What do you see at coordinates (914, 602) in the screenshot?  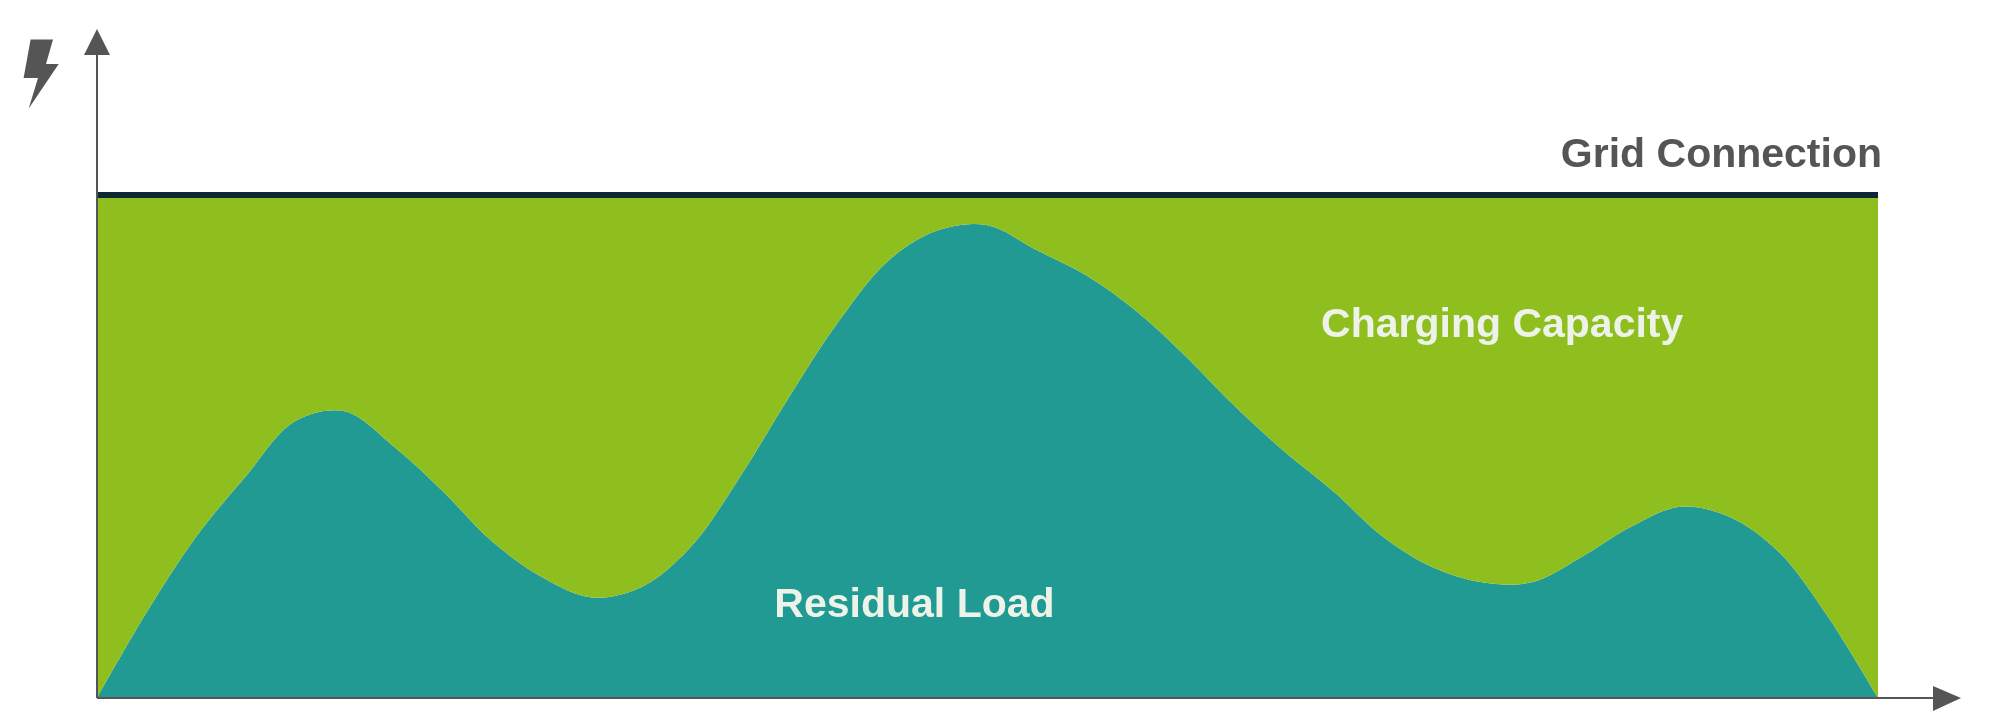 I see `series-label: Residual Load` at bounding box center [914, 602].